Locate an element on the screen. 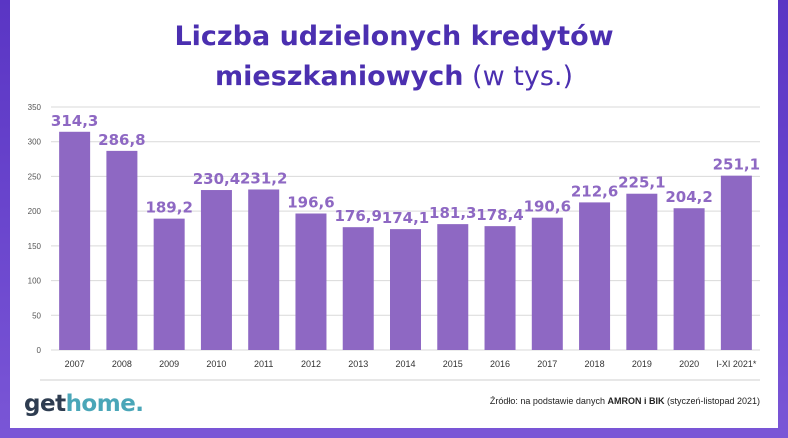  x-tick-label: 2018 is located at coordinates (595, 364).